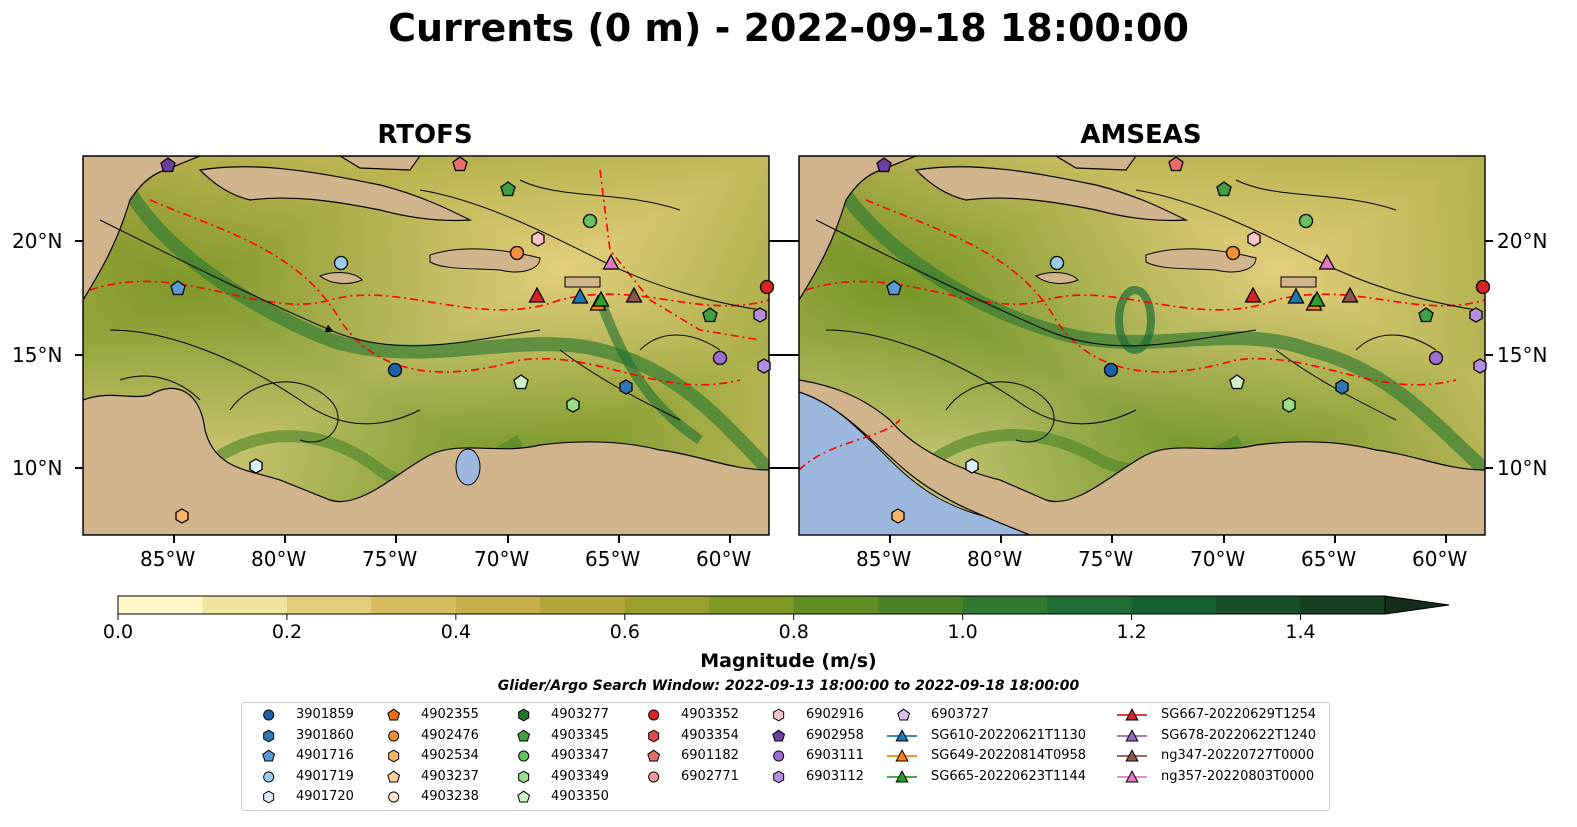  What do you see at coordinates (287, 632) in the screenshot?
I see `colorbar-tick-label: 0.2` at bounding box center [287, 632].